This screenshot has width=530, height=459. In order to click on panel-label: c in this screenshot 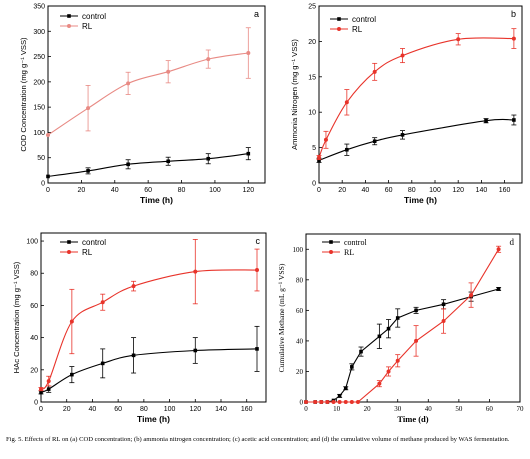, I will do `click(258, 241)`.